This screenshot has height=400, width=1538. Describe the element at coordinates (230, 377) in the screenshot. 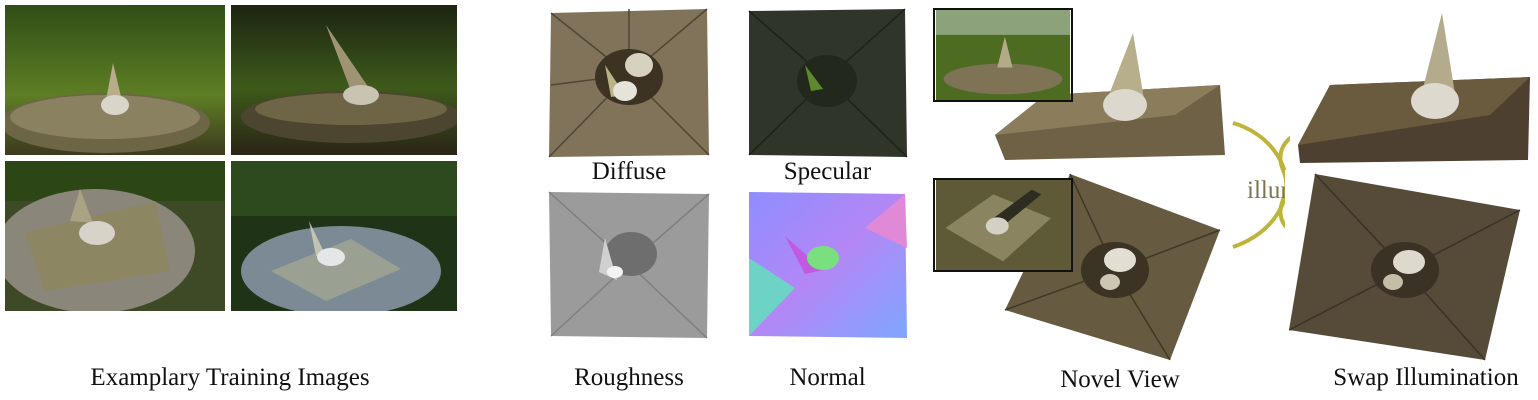

I see `caption-training-images: Examplary Training Images` at that location.